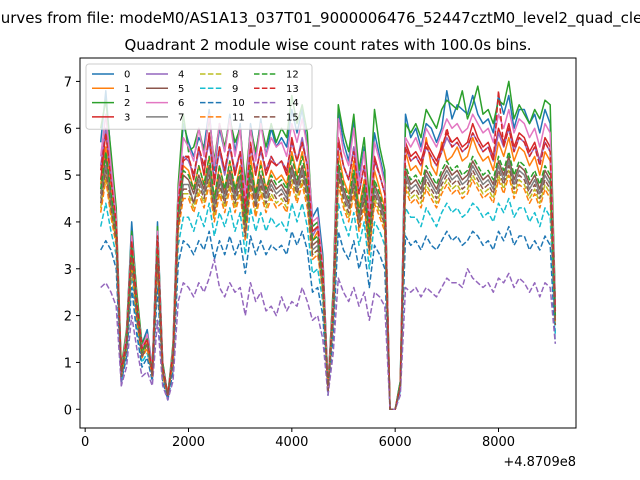 The image size is (640, 480). Describe the element at coordinates (68, 270) in the screenshot. I see `y-tick-label: 3` at that location.